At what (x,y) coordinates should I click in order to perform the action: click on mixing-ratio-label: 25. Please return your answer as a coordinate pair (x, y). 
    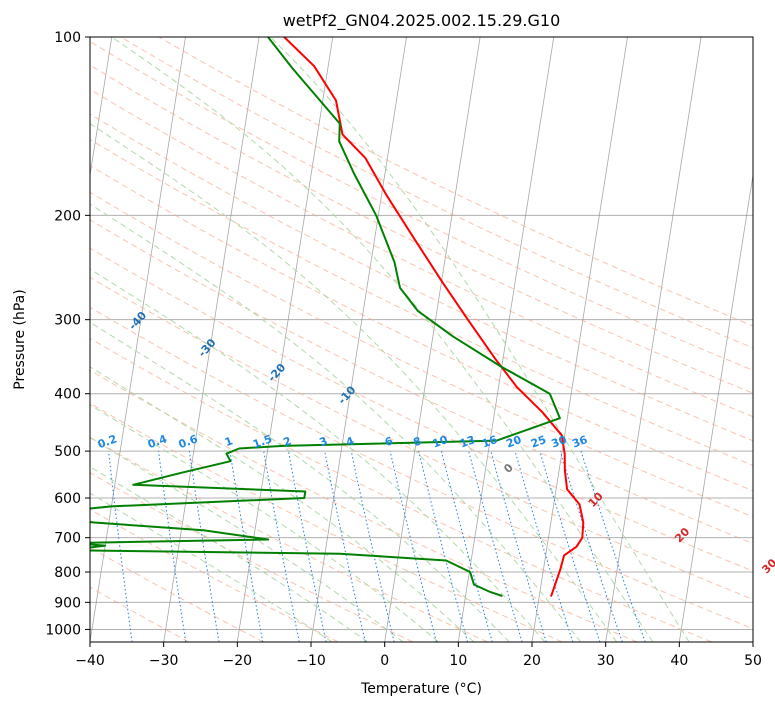
    Looking at the image, I should click on (538, 441).